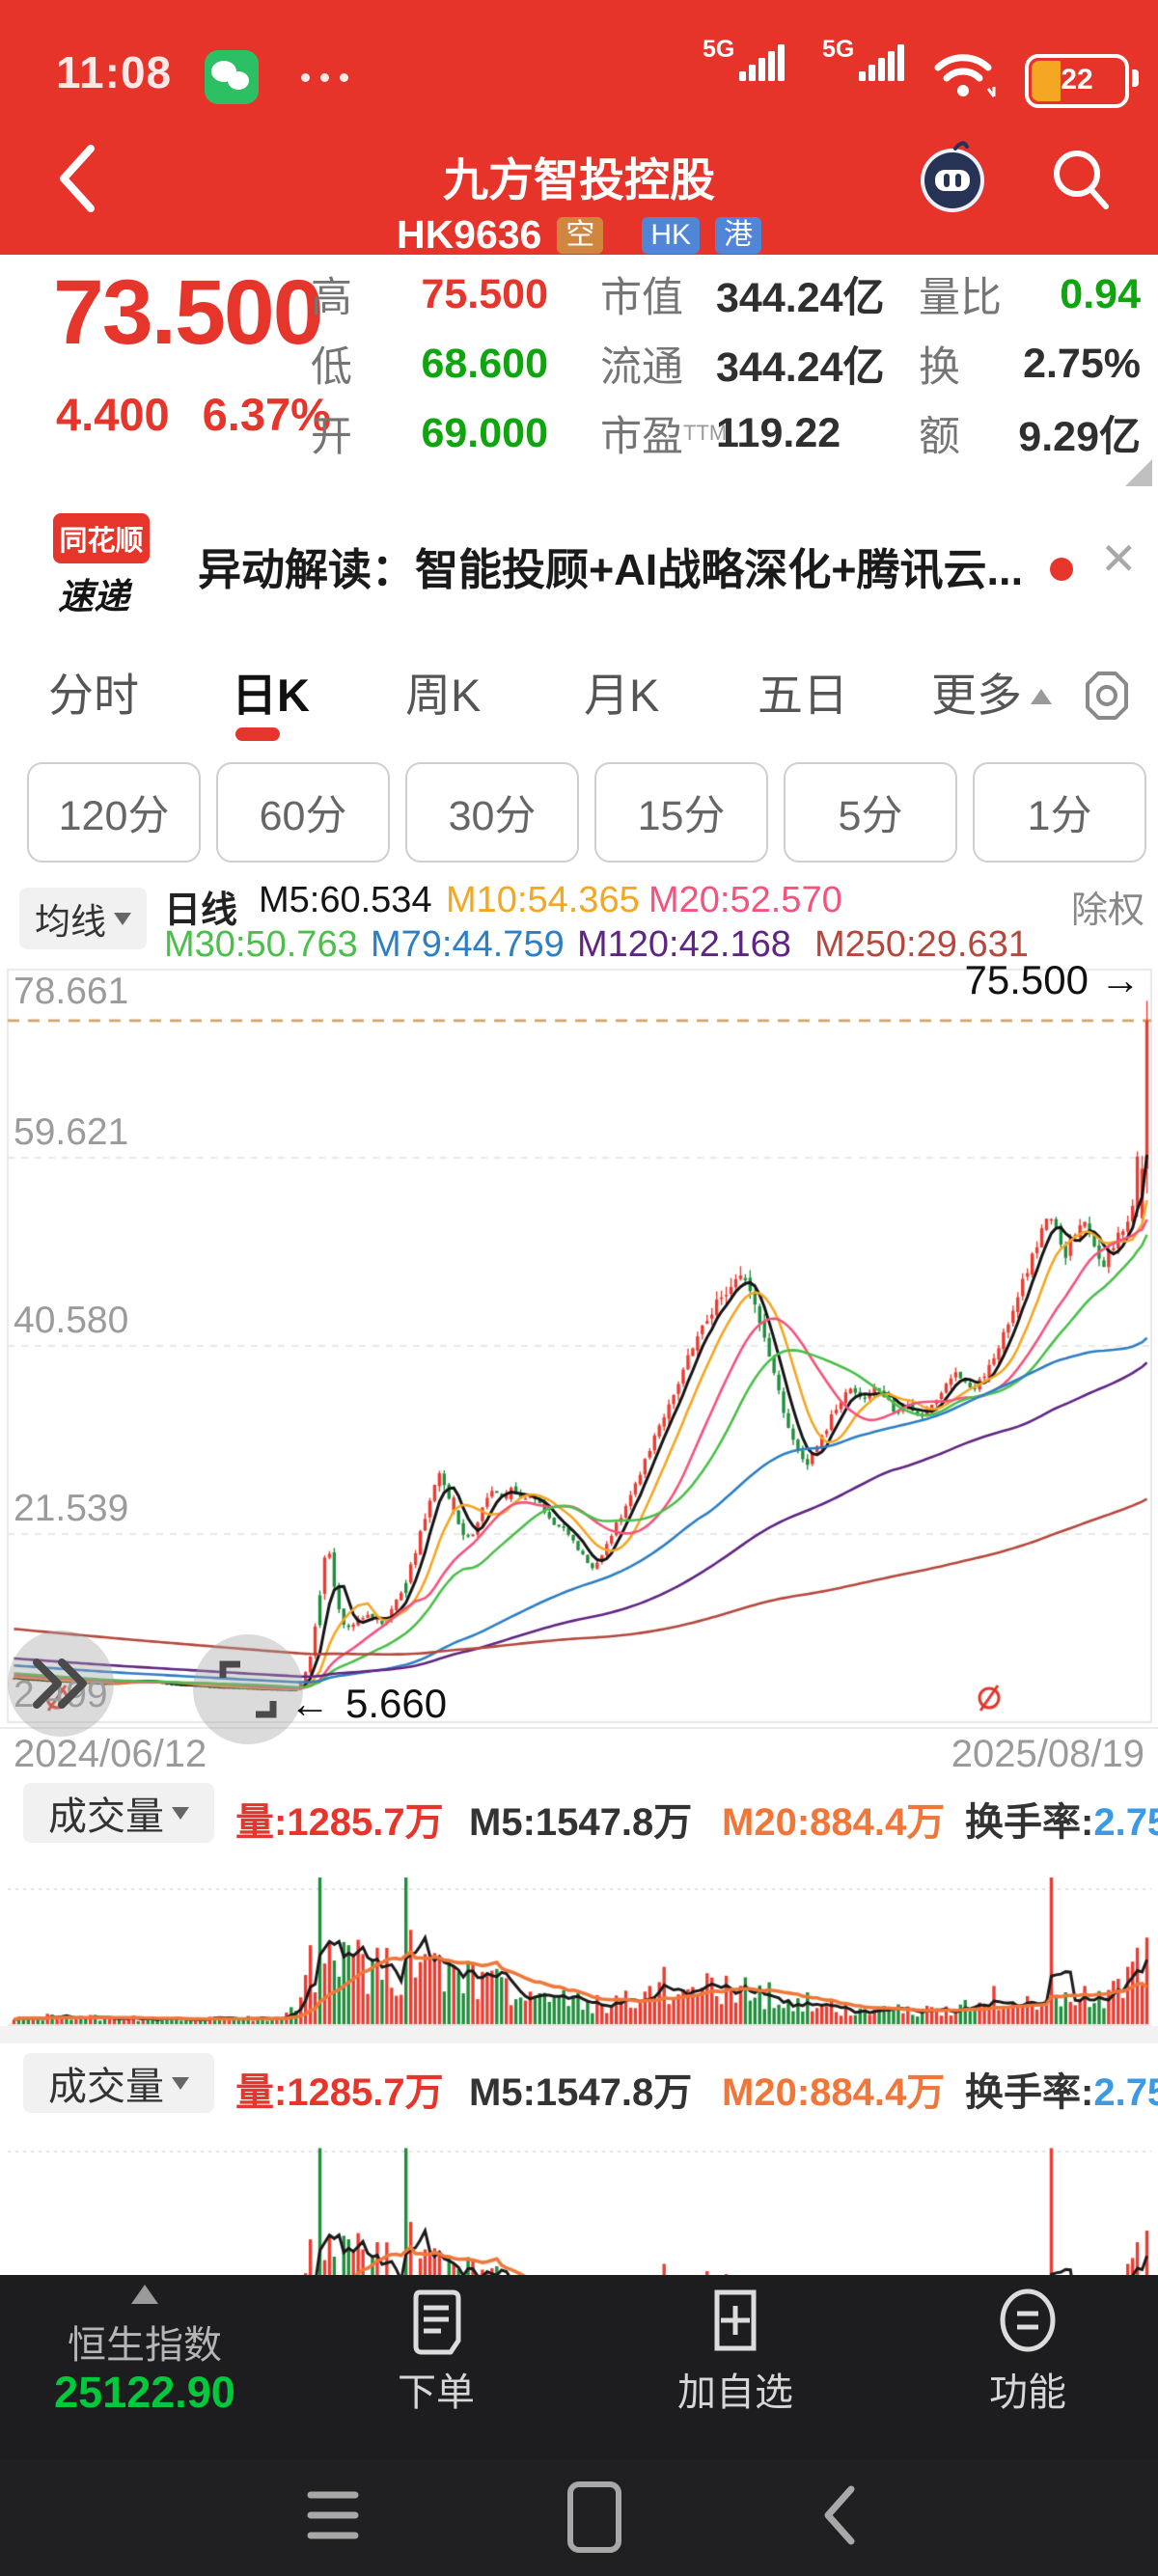  I want to click on order-button: 下单, so click(436, 2353).